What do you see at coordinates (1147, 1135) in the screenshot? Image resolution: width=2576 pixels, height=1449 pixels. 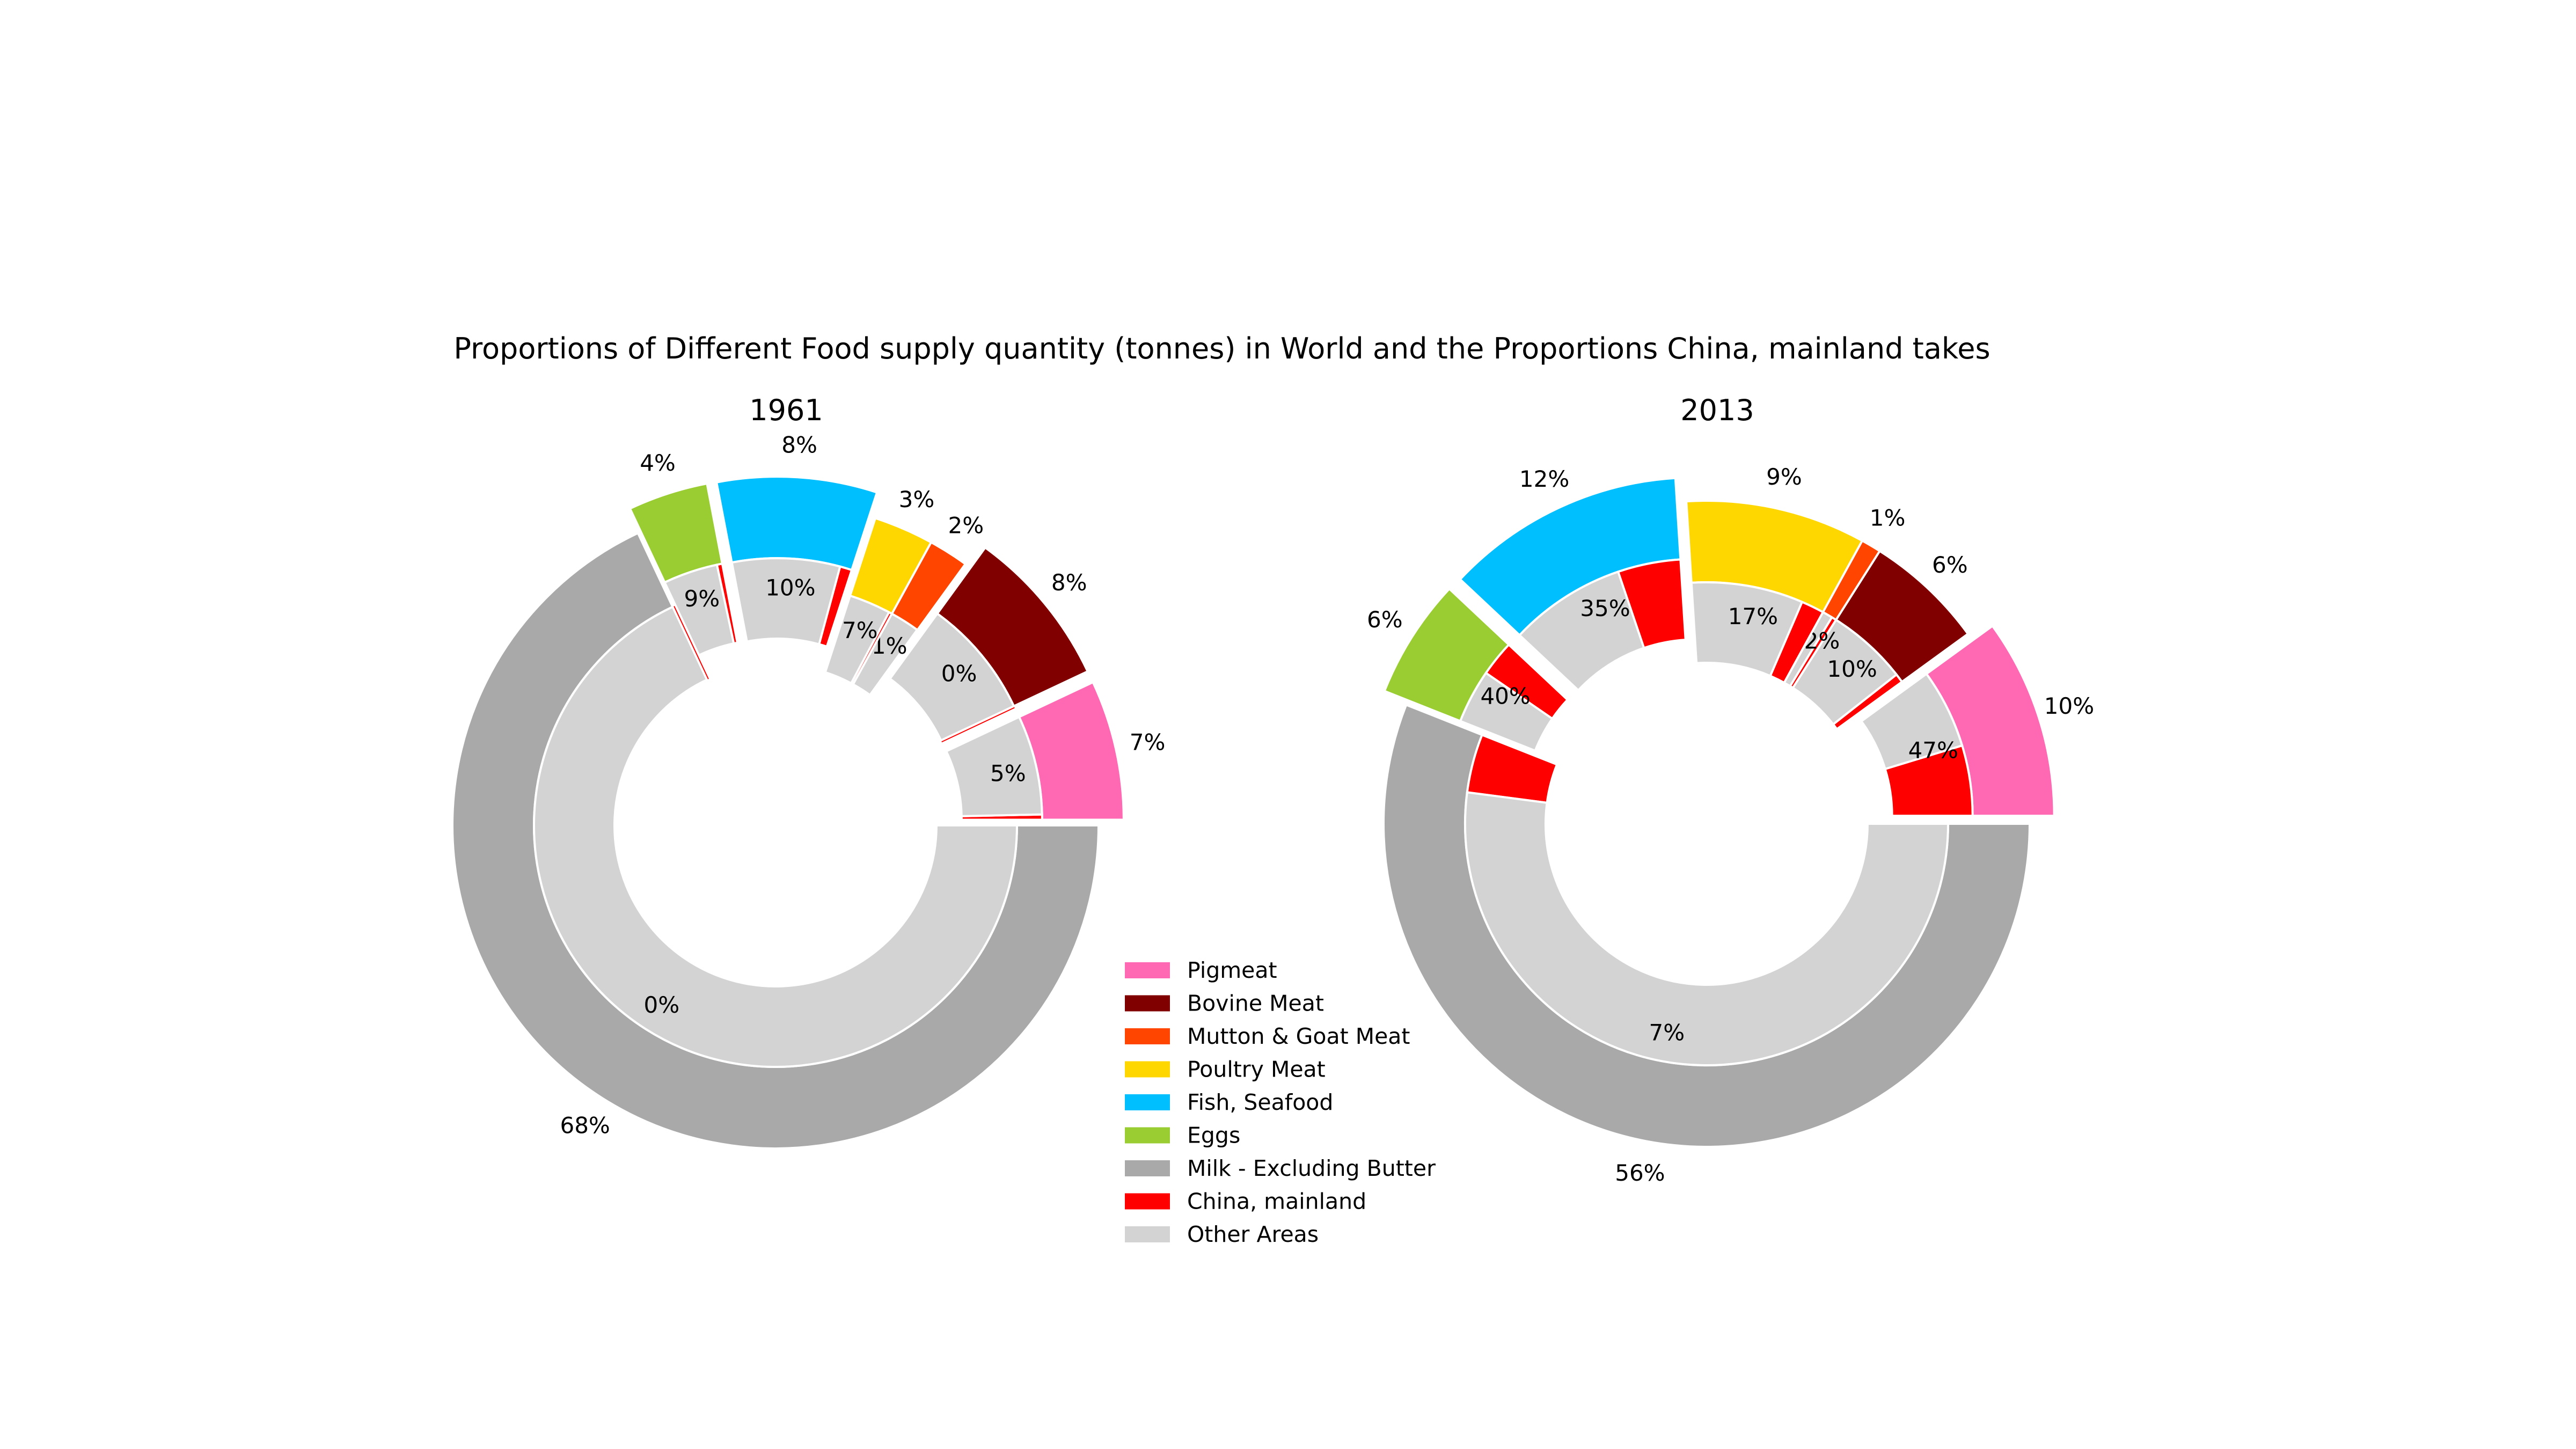 I see `legend-swatch-eggs` at bounding box center [1147, 1135].